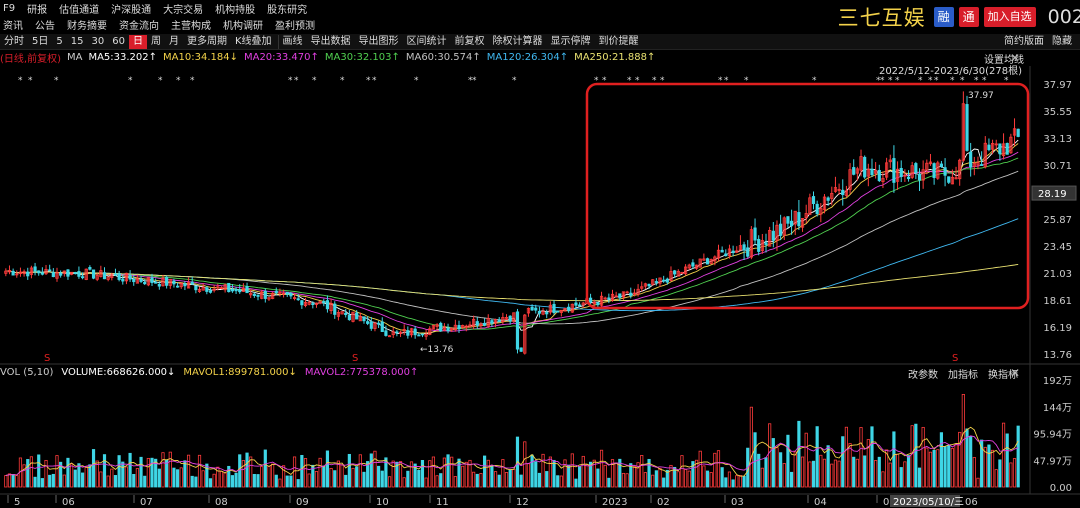 The image size is (1080, 508). I want to click on tb-week: 周, so click(155, 41).